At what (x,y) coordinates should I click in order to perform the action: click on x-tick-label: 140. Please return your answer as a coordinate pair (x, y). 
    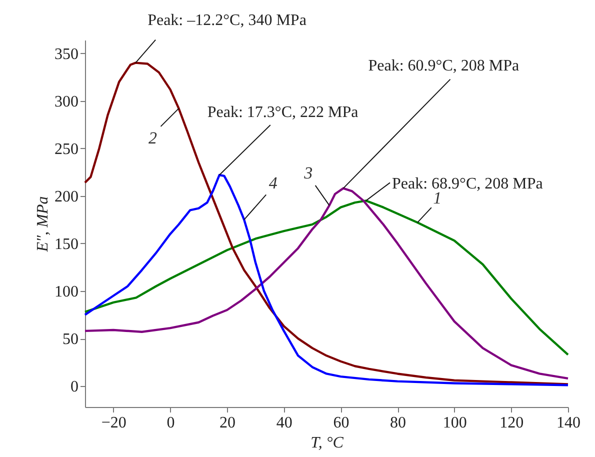
    Looking at the image, I should click on (568, 423).